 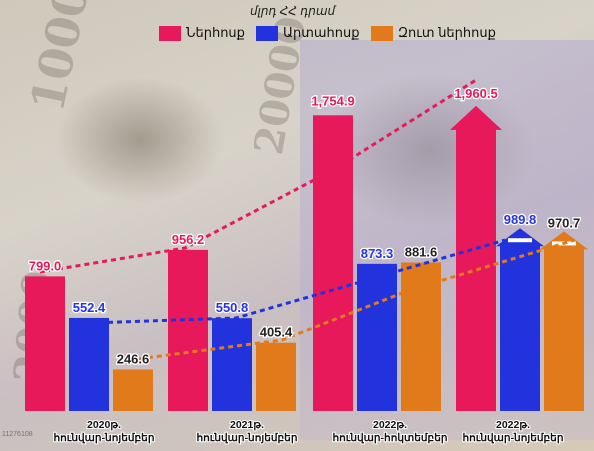 What do you see at coordinates (520, 219) in the screenshot?
I see `data-label-outflow: 989.8` at bounding box center [520, 219].